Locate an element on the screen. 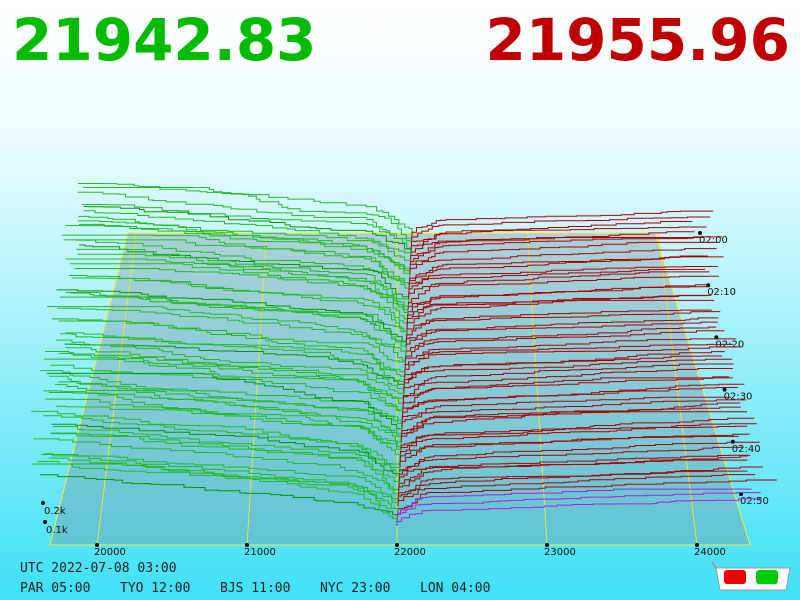 The height and width of the screenshot is (600, 800). time-tick-label: 02:10 is located at coordinates (721, 292).